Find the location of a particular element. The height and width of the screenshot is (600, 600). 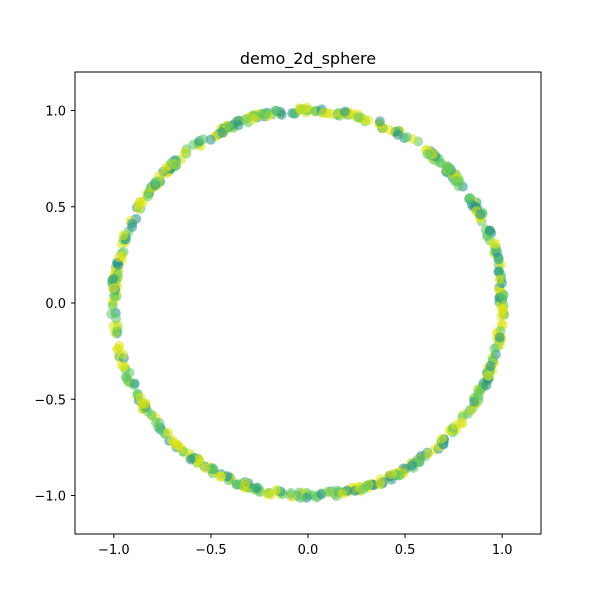

y-tick-label: −1.0 is located at coordinates (50, 497).